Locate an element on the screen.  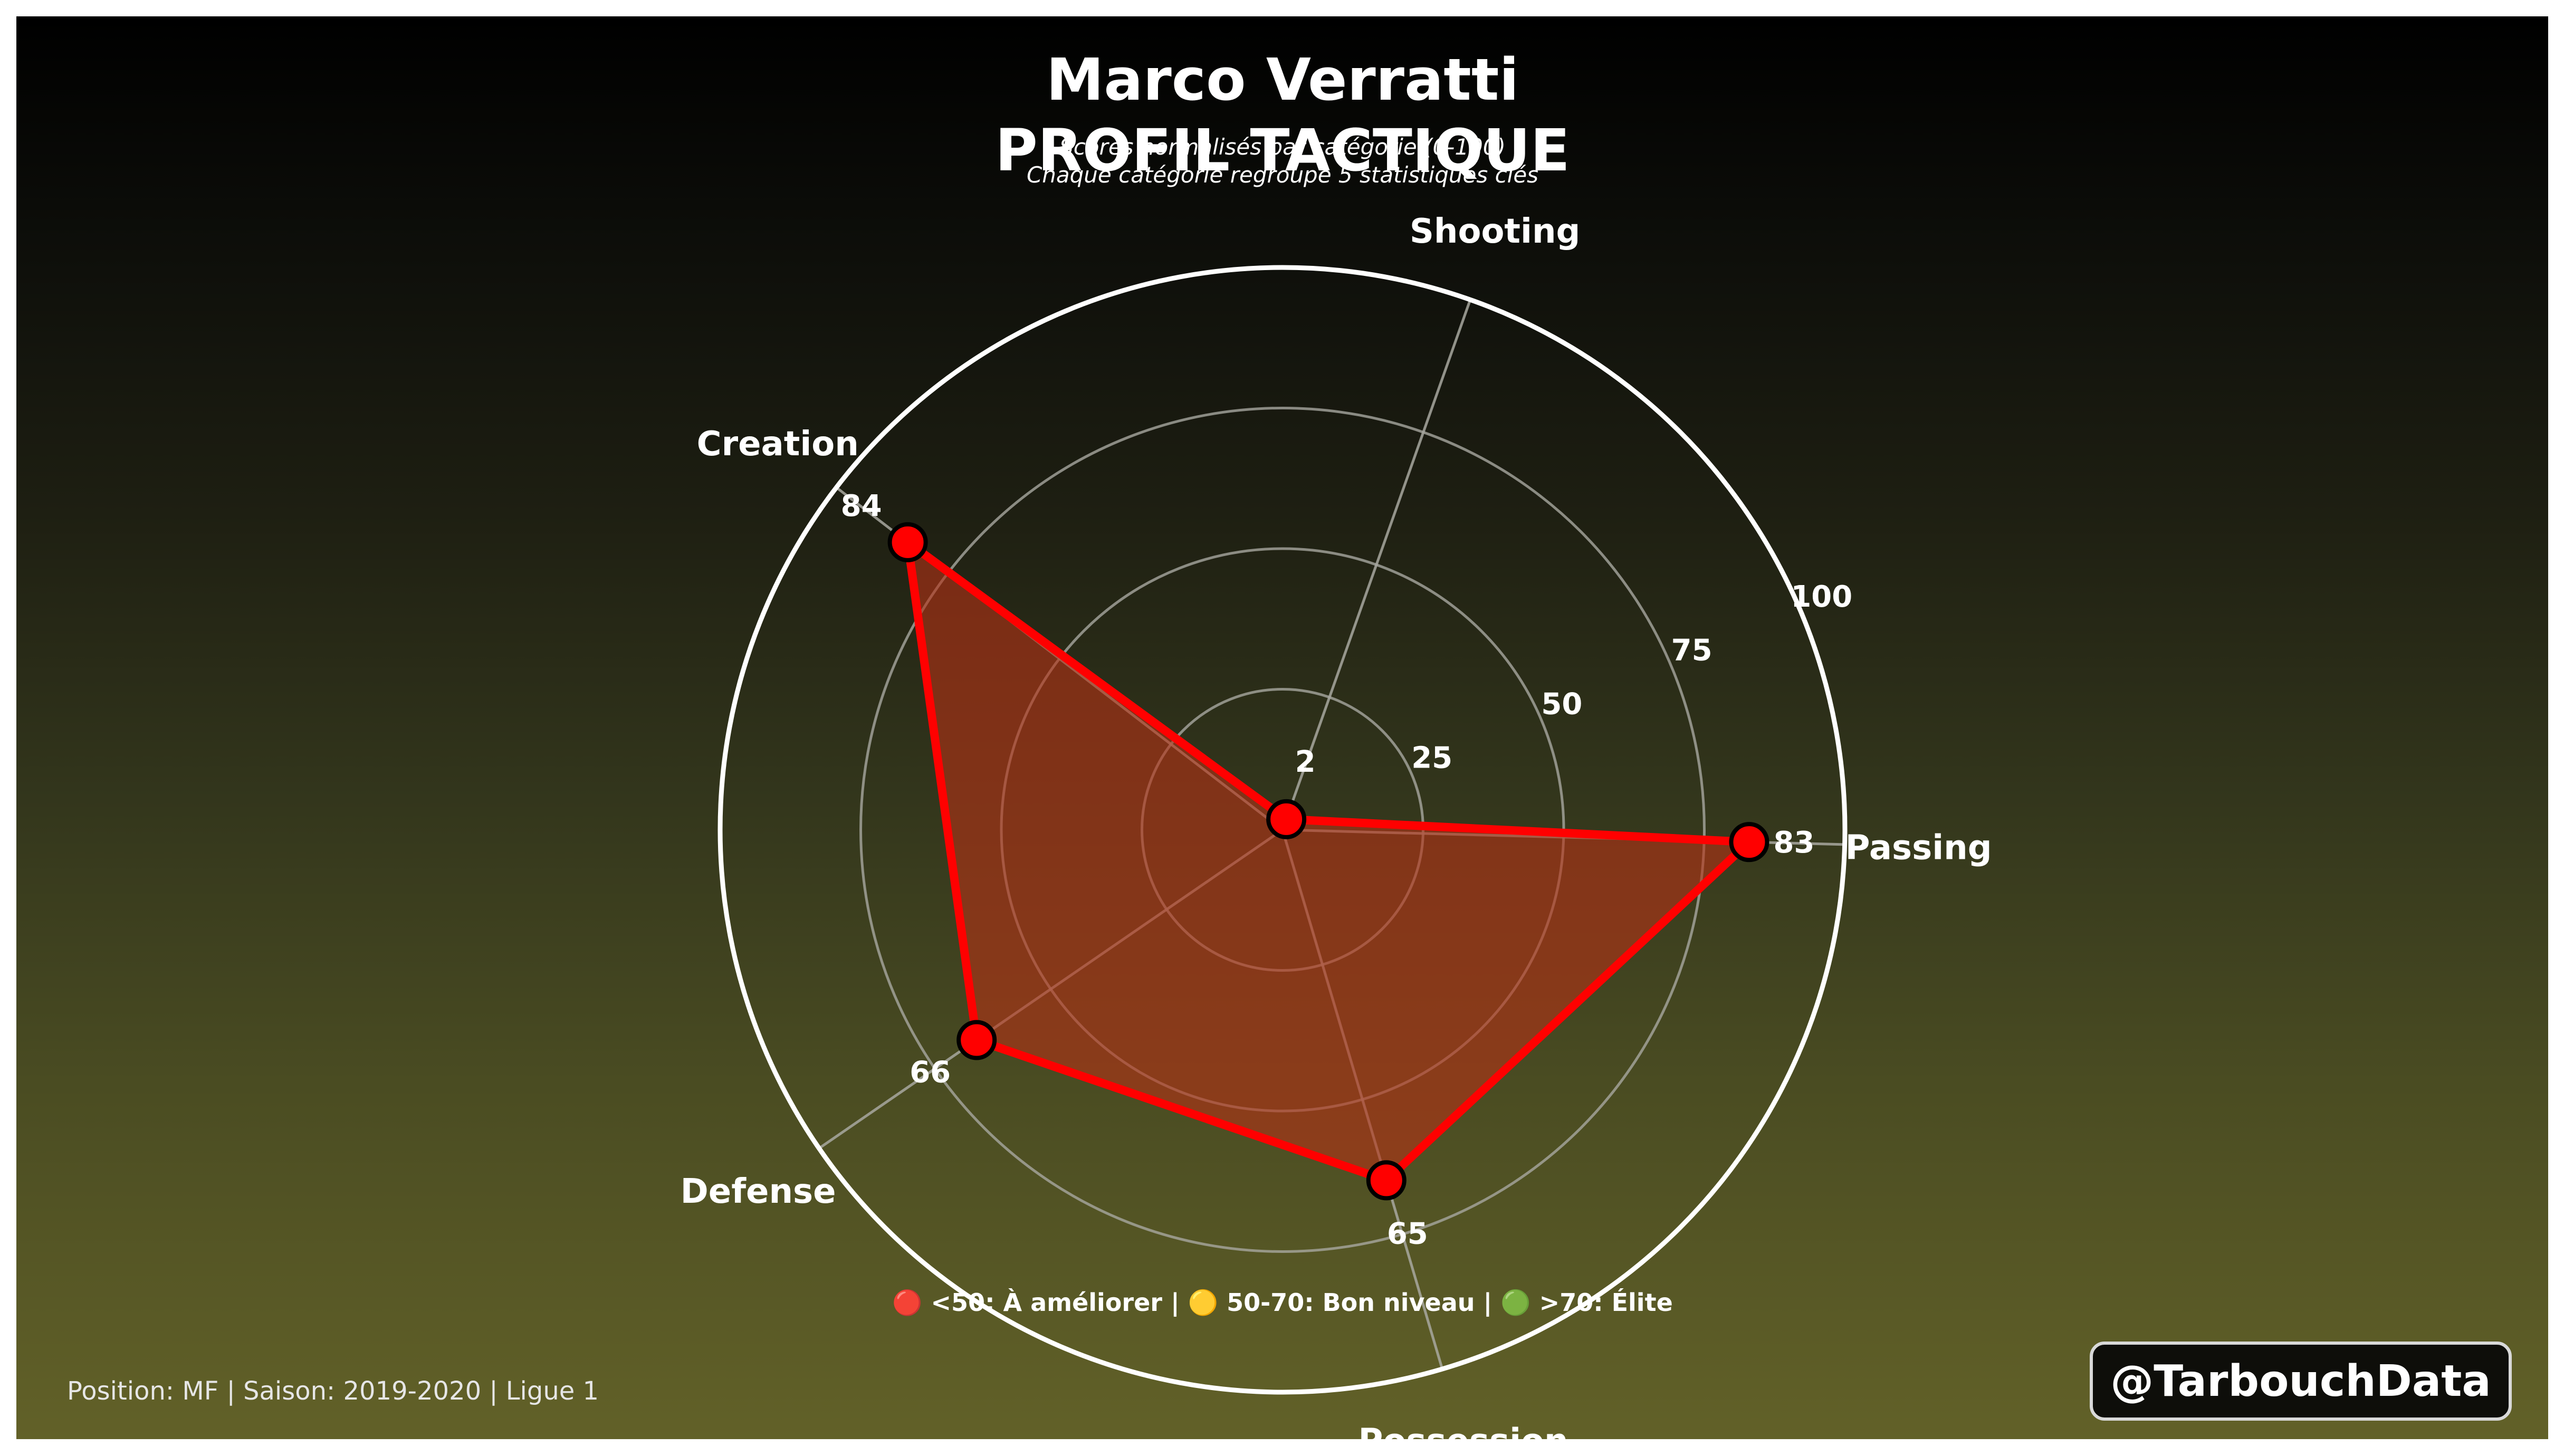
category-label-passing: Passing is located at coordinates (1919, 848).